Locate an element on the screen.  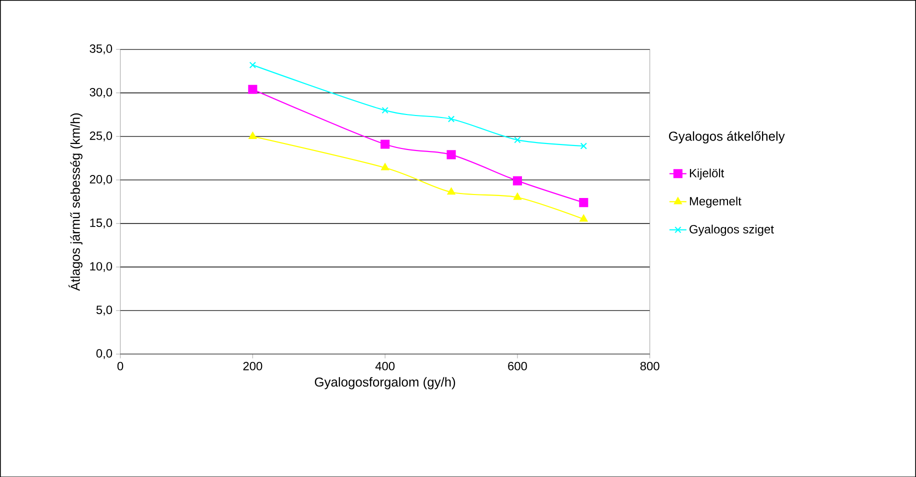
y-tick-label: 30,0 is located at coordinates (101, 93).